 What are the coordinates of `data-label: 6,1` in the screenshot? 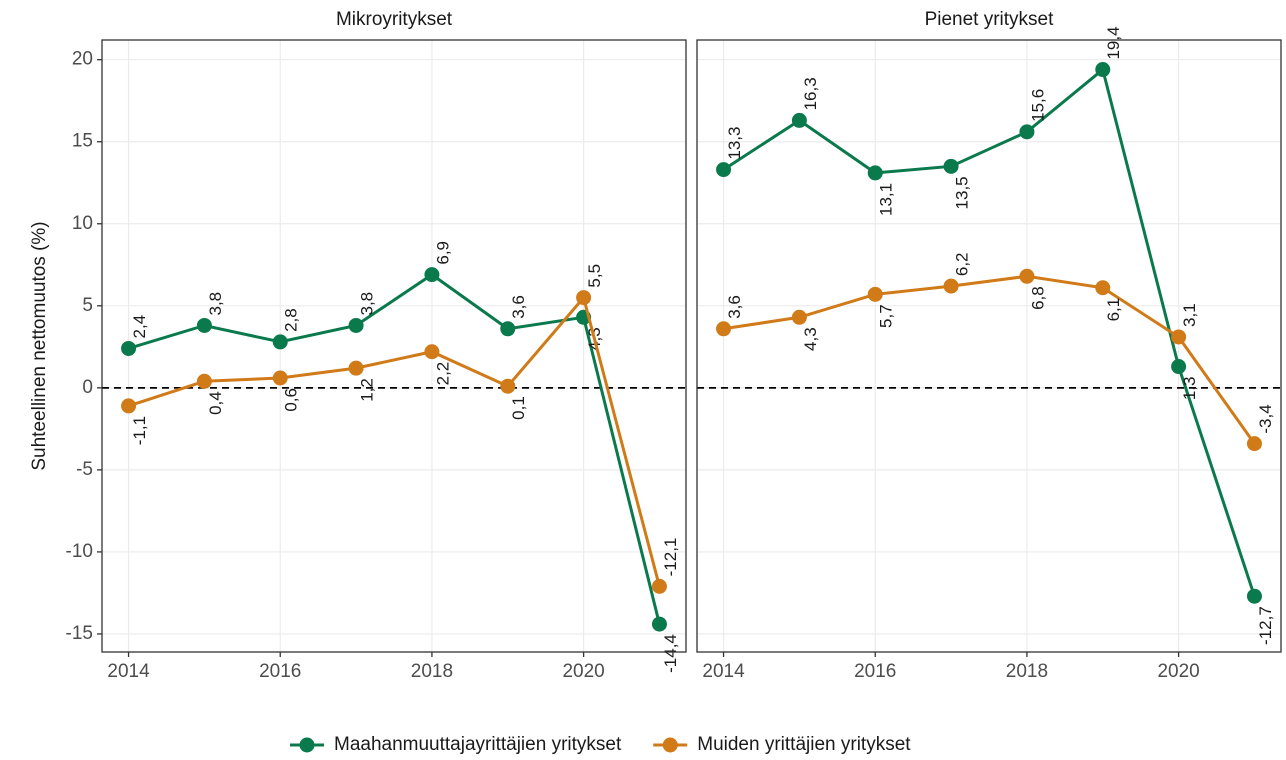 It's located at (1113, 310).